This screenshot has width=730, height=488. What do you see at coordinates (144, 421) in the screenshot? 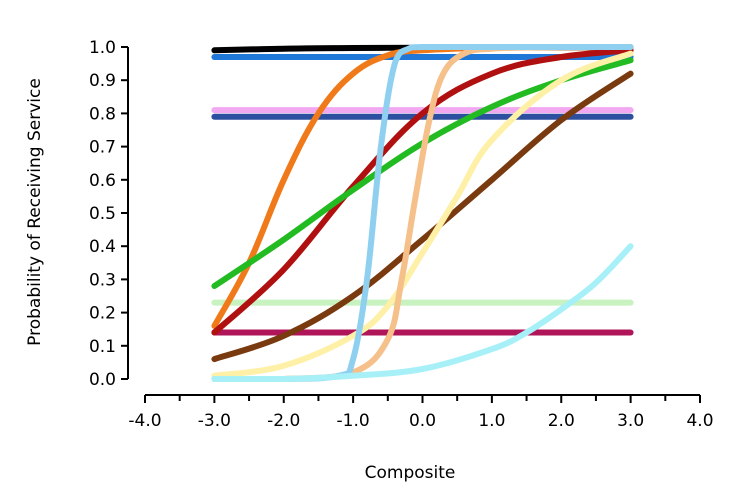
I see `x-tick-label: -4.0` at bounding box center [144, 421].